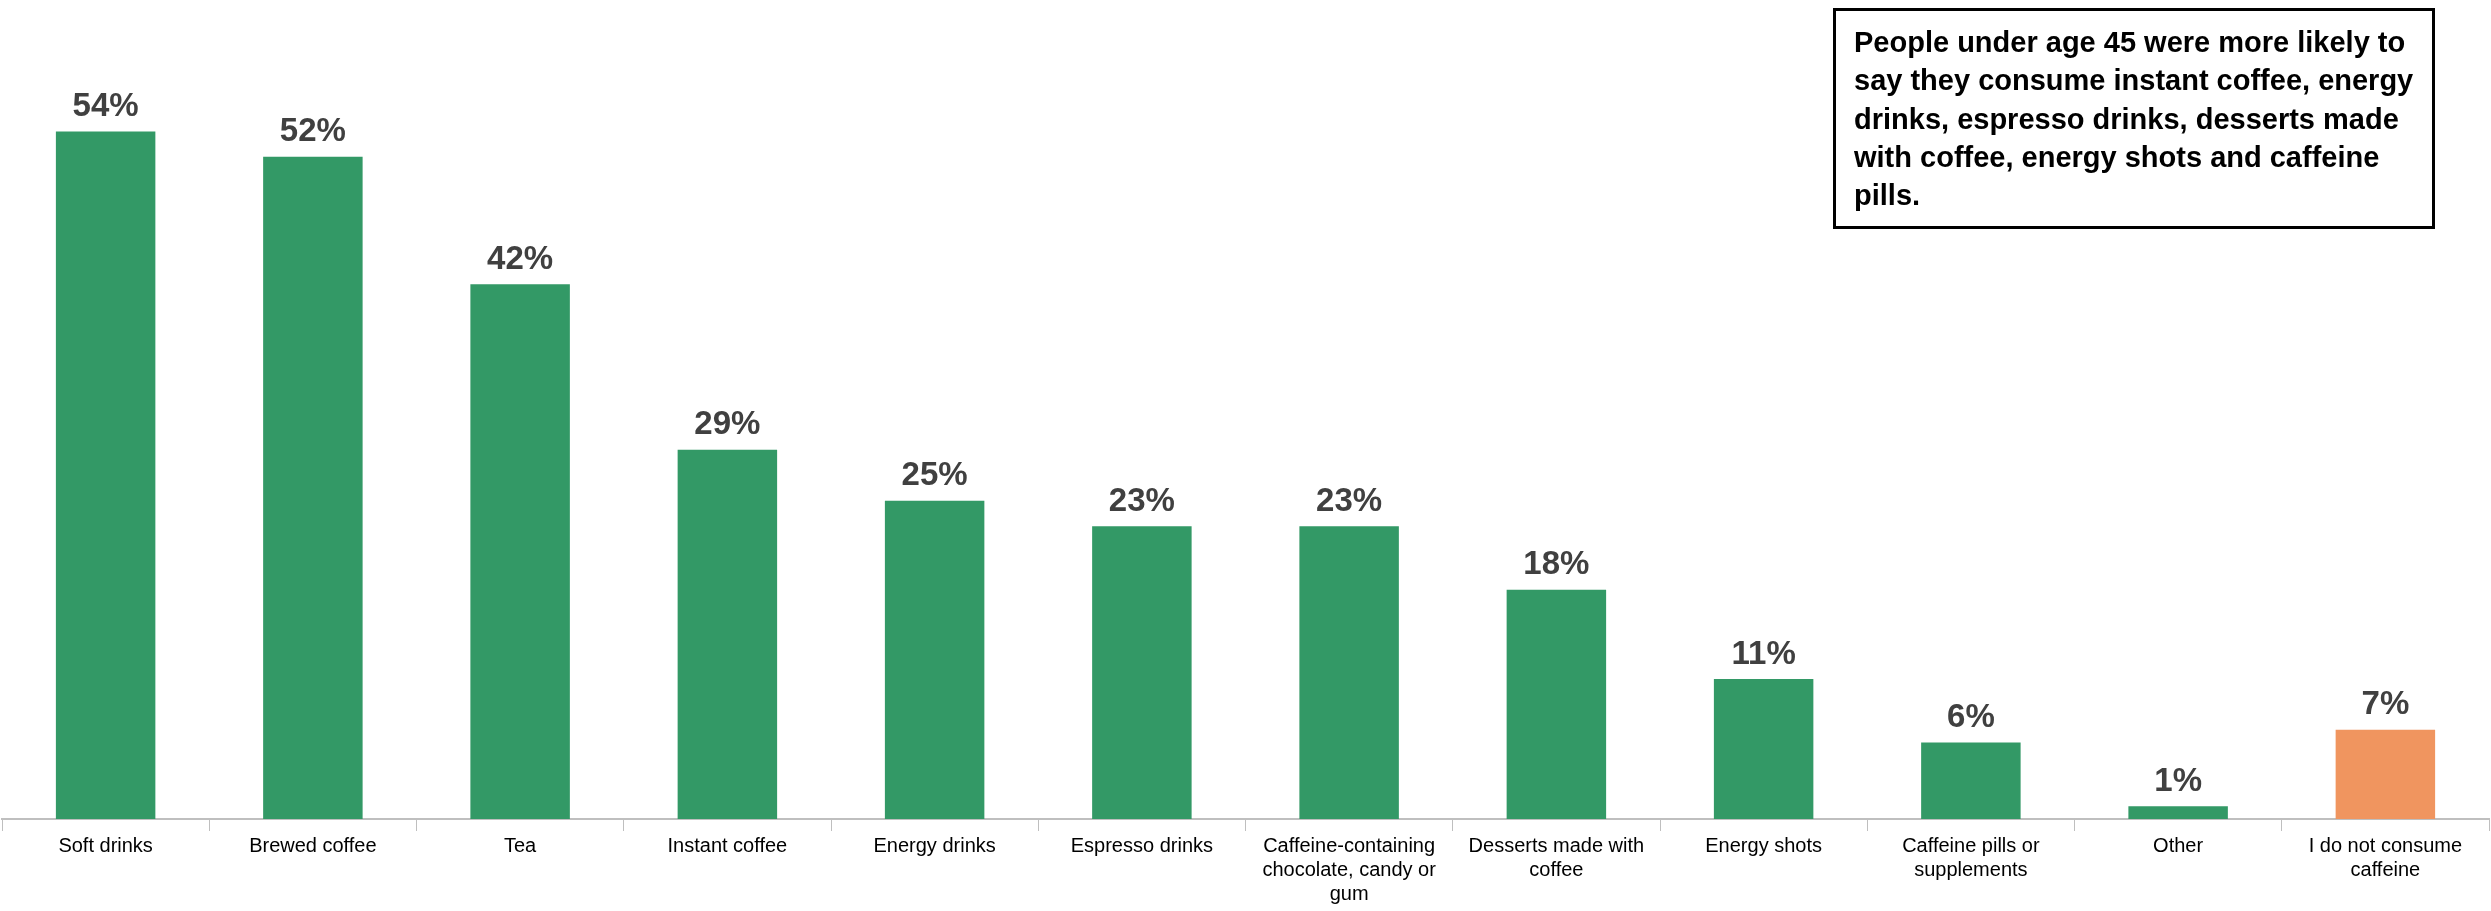 Image resolution: width=2491 pixels, height=911 pixels. Describe the element at coordinates (2178, 844) in the screenshot. I see `x-tick-label: Other` at that location.